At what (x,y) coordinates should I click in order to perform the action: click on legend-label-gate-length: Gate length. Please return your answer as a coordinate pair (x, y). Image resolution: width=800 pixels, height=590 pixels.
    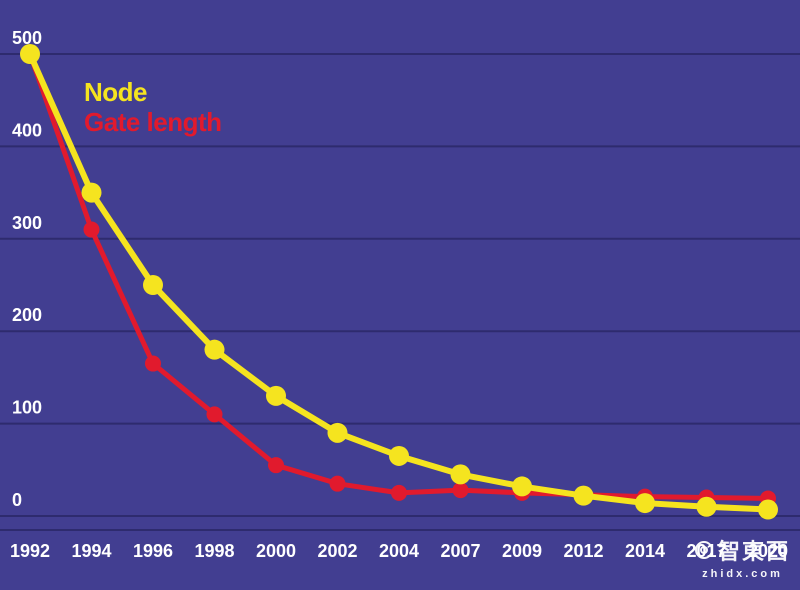
    Looking at the image, I should click on (153, 121).